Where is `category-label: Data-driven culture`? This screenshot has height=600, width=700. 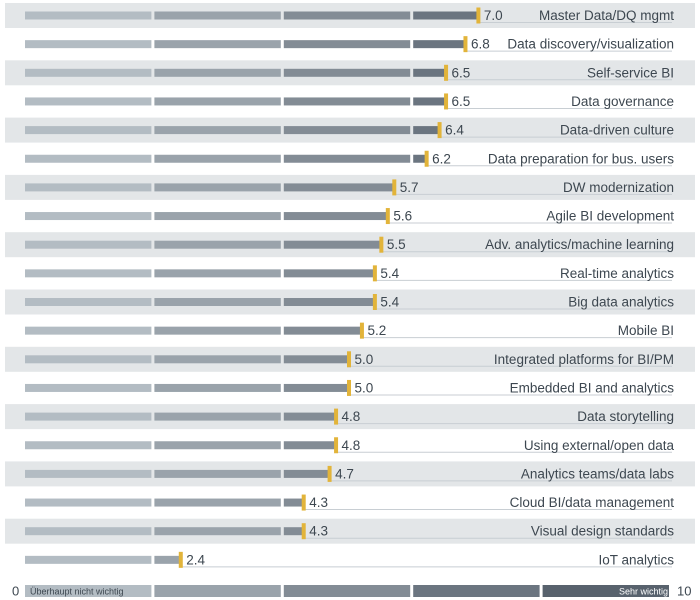
category-label: Data-driven culture is located at coordinates (617, 130).